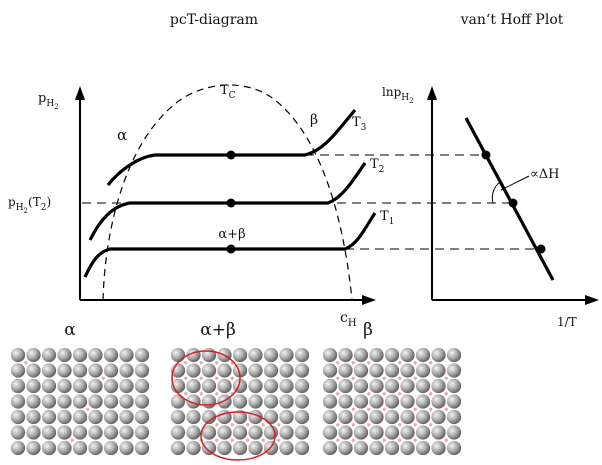 The image size is (602, 465). What do you see at coordinates (496, 192) in the screenshot?
I see `slope-angle-arc` at bounding box center [496, 192].